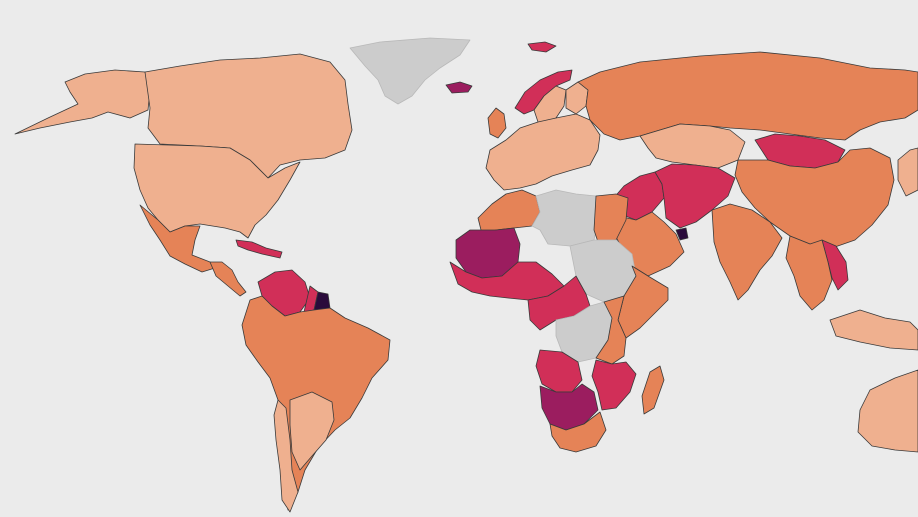  I want to click on region-east-africa, so click(611, 330).